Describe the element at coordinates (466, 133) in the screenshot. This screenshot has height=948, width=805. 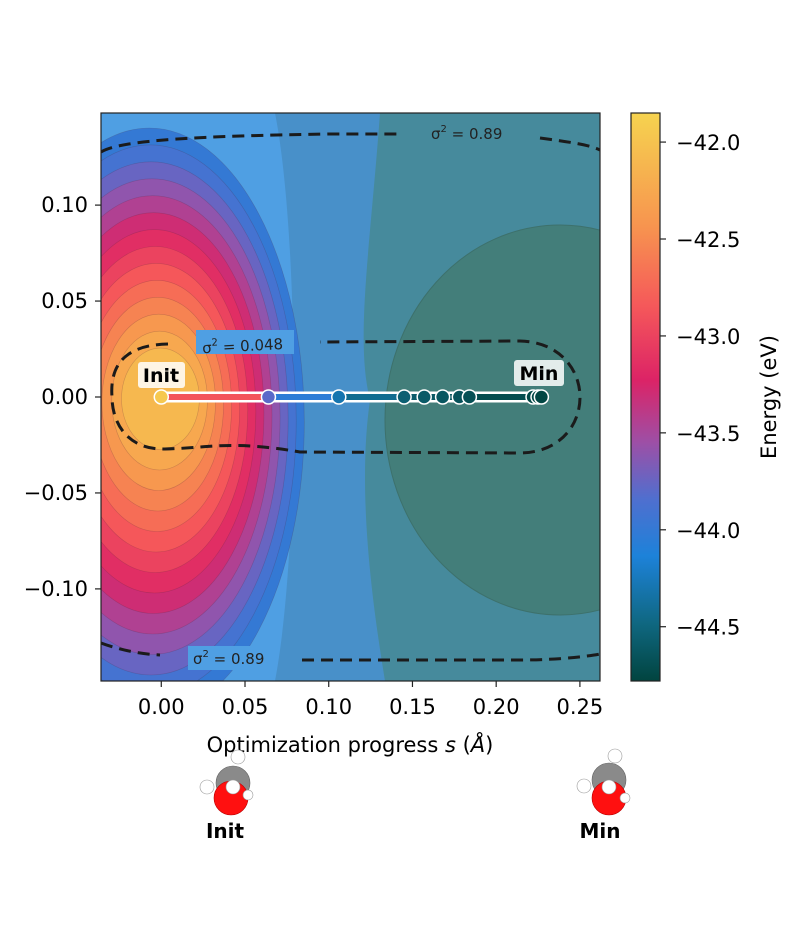
I see `contour-label-sigma-089-top: σ2 = 0.89` at that location.